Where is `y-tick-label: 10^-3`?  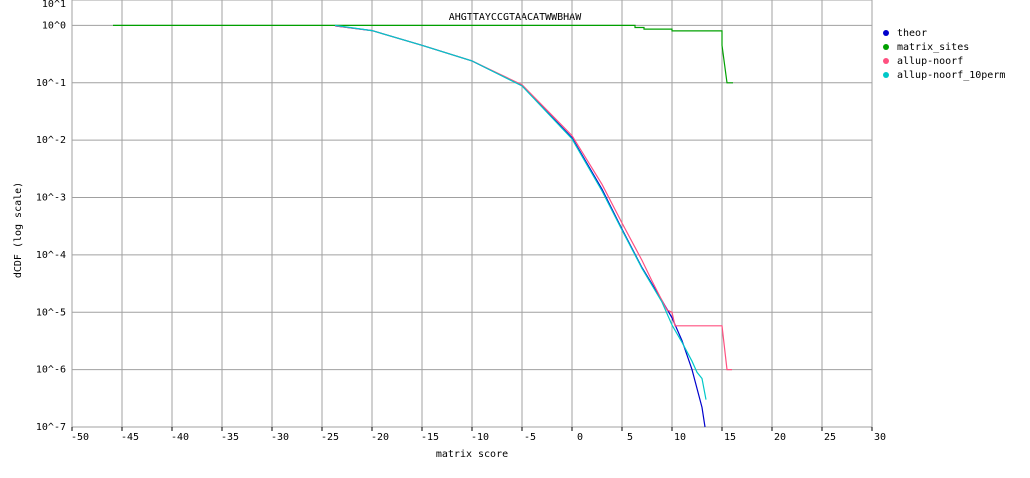 y-tick-label: 10^-3 is located at coordinates (51, 198).